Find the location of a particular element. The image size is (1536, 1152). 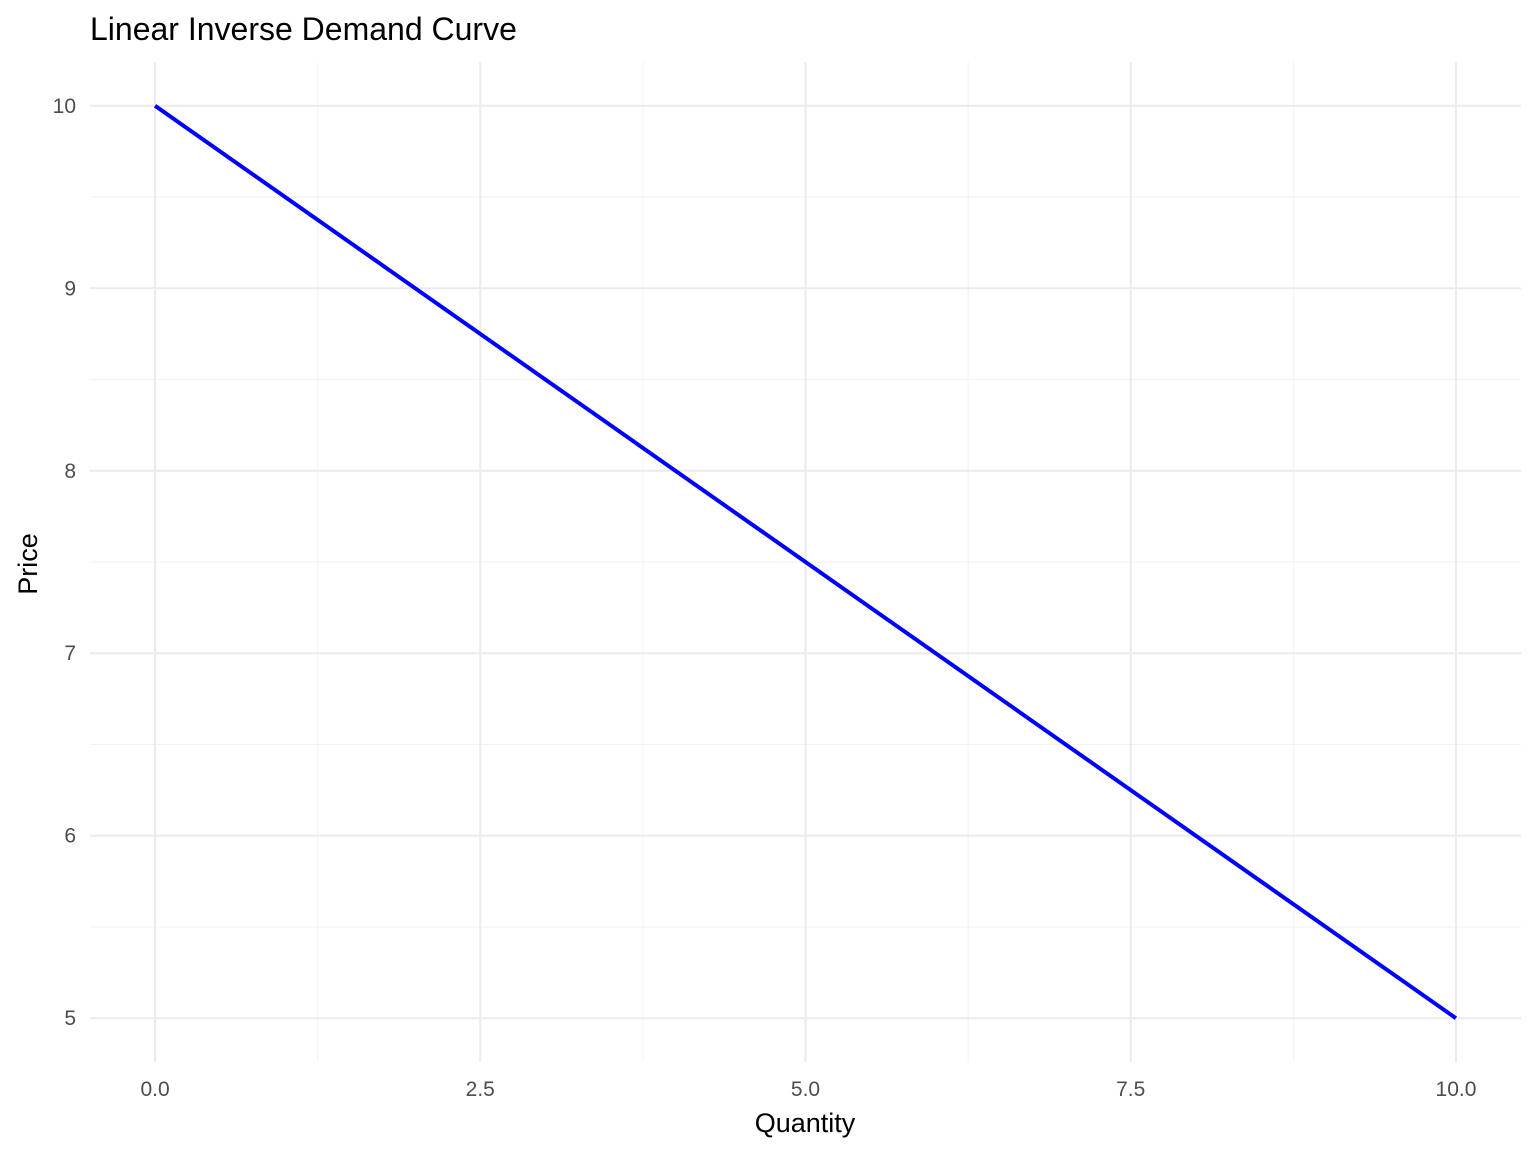

y-tick-label: 9 is located at coordinates (70, 288).